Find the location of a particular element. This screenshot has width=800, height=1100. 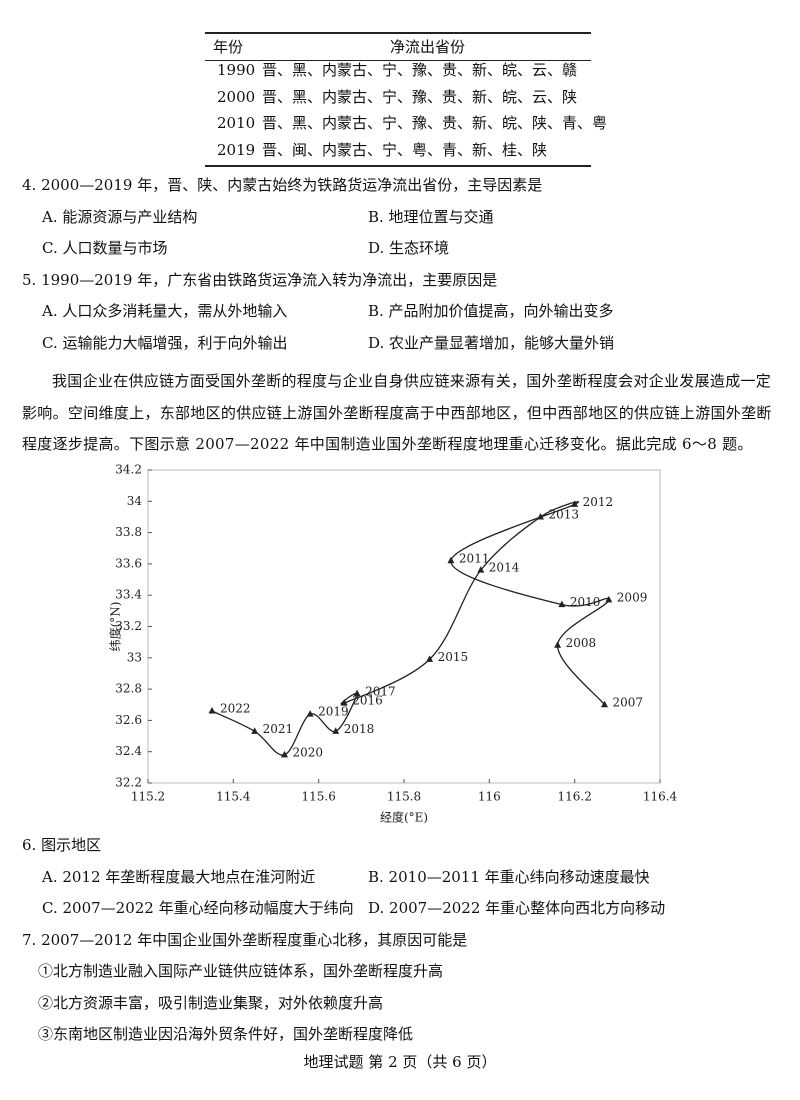

y-axis-label: 纬度(°N) is located at coordinates (115, 627).